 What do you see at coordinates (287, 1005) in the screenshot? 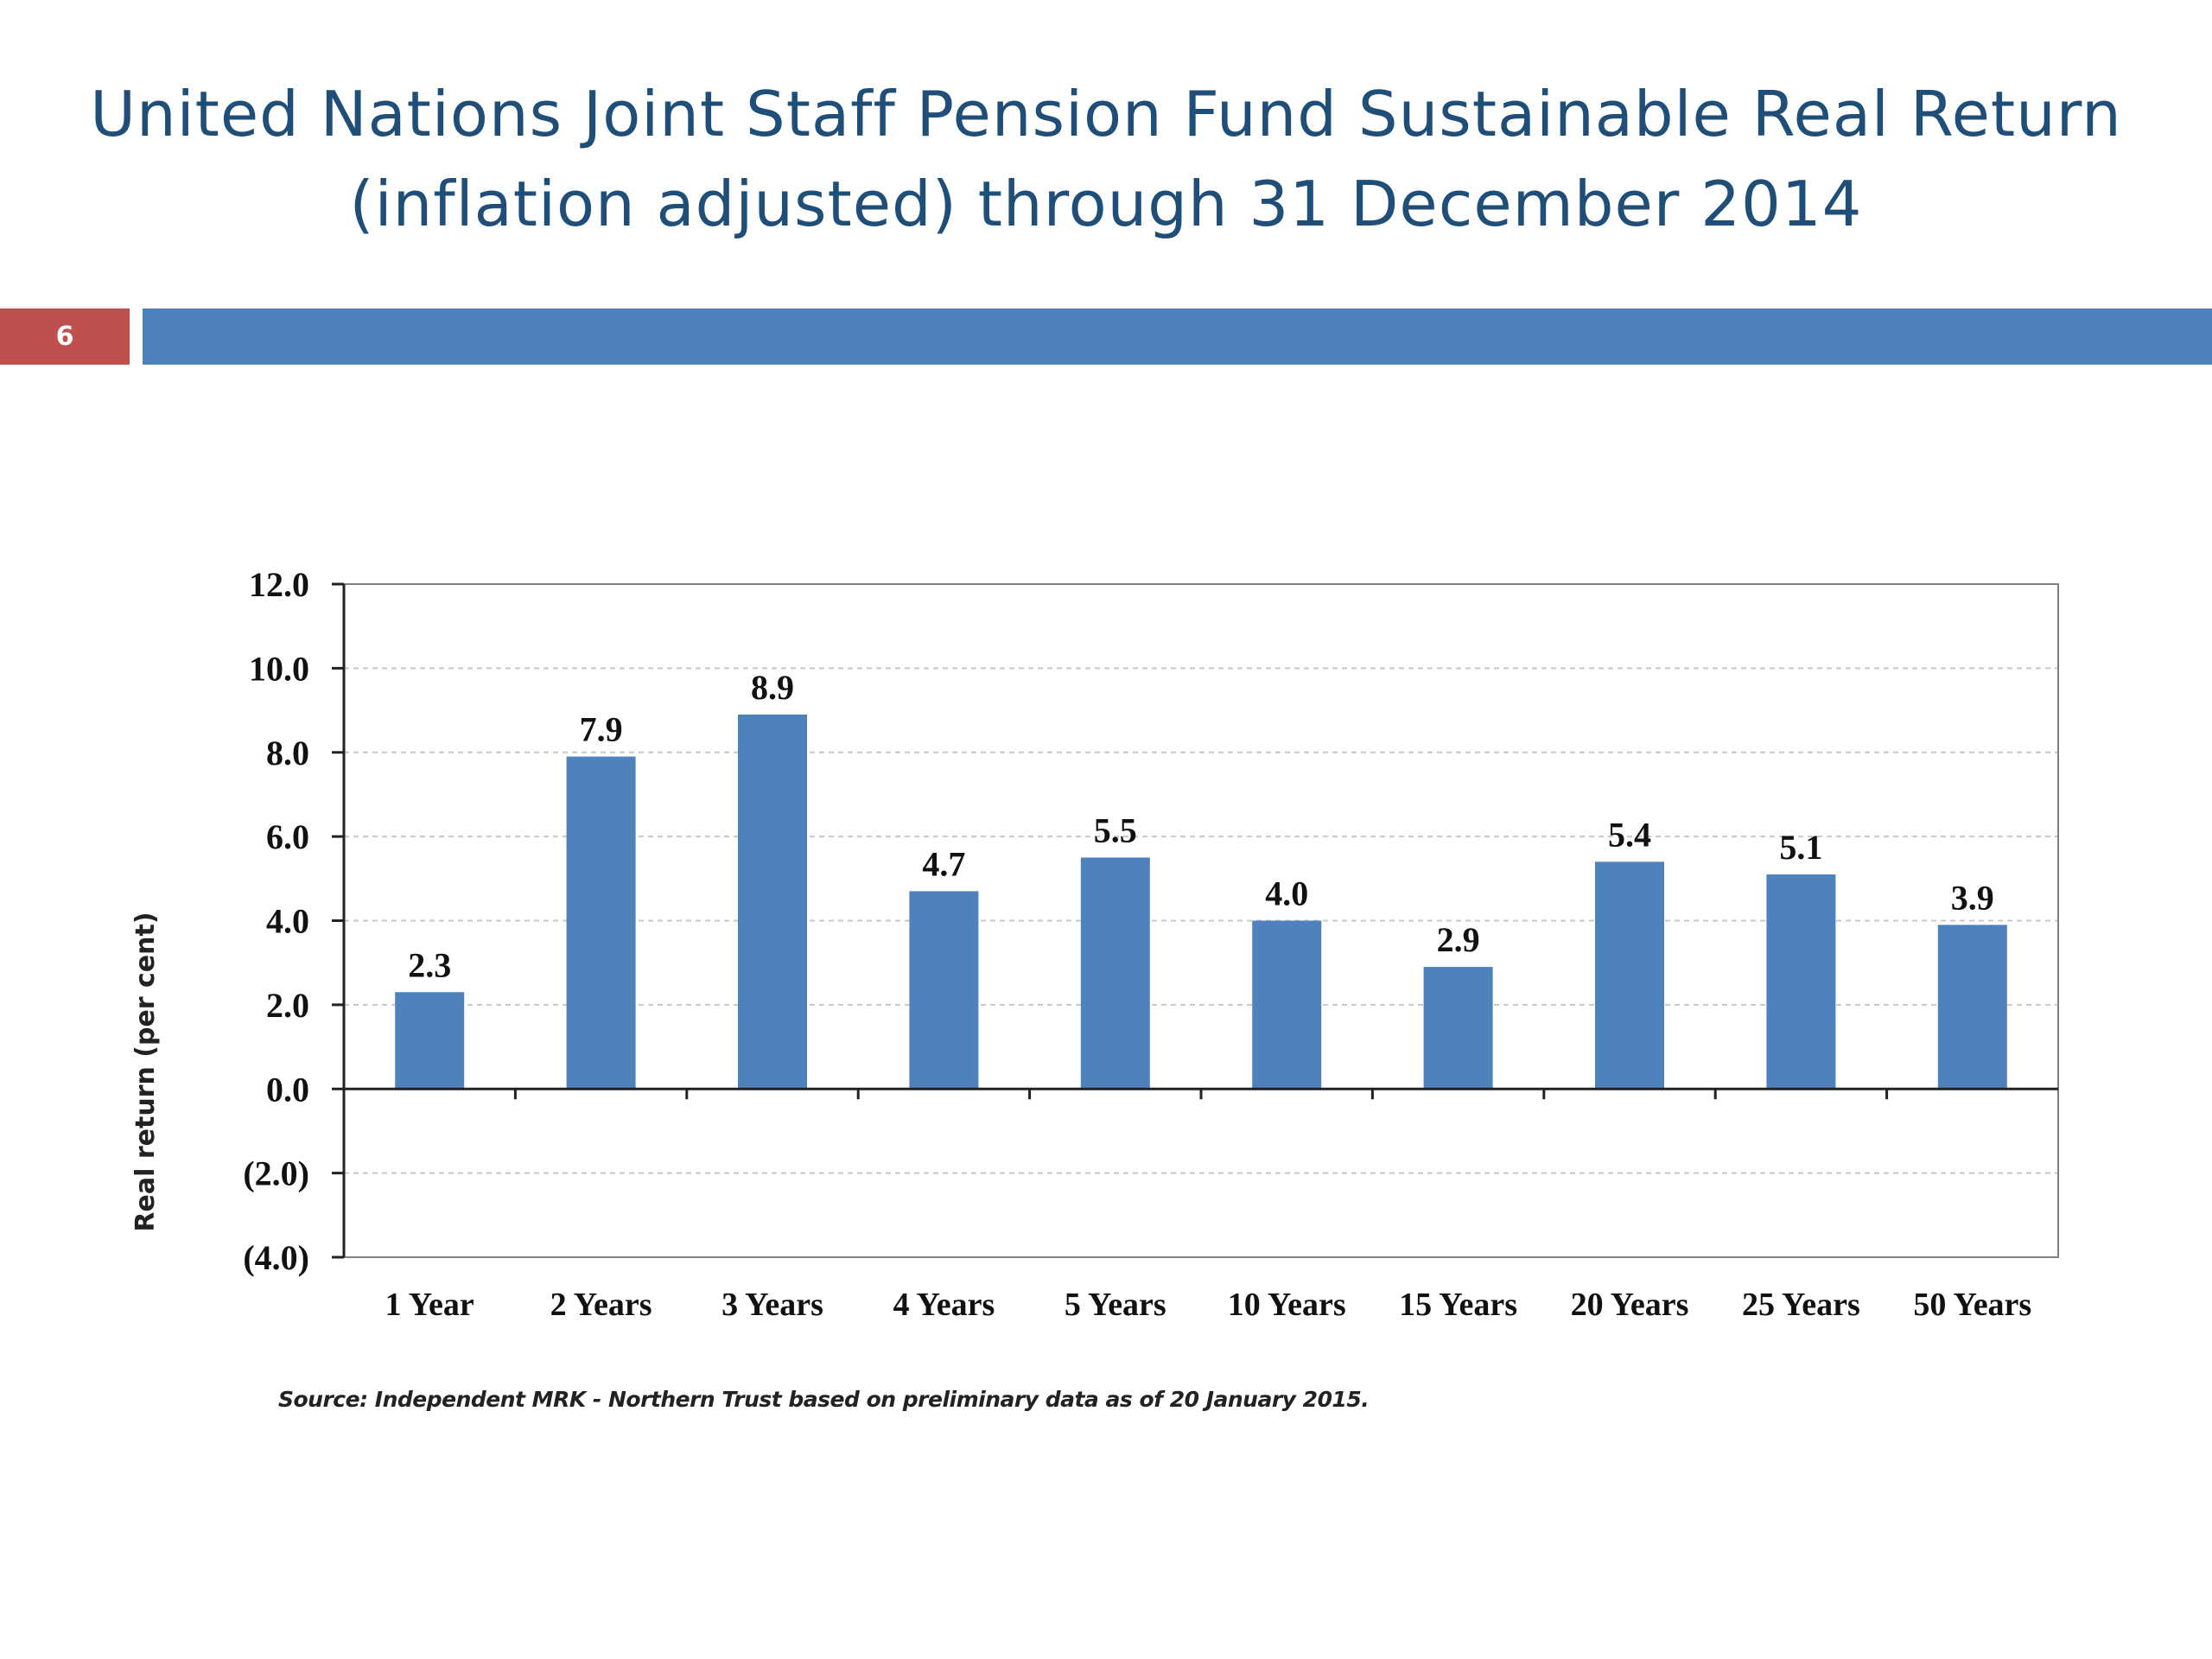
I see `y-tick-label: 2.0` at bounding box center [287, 1005].